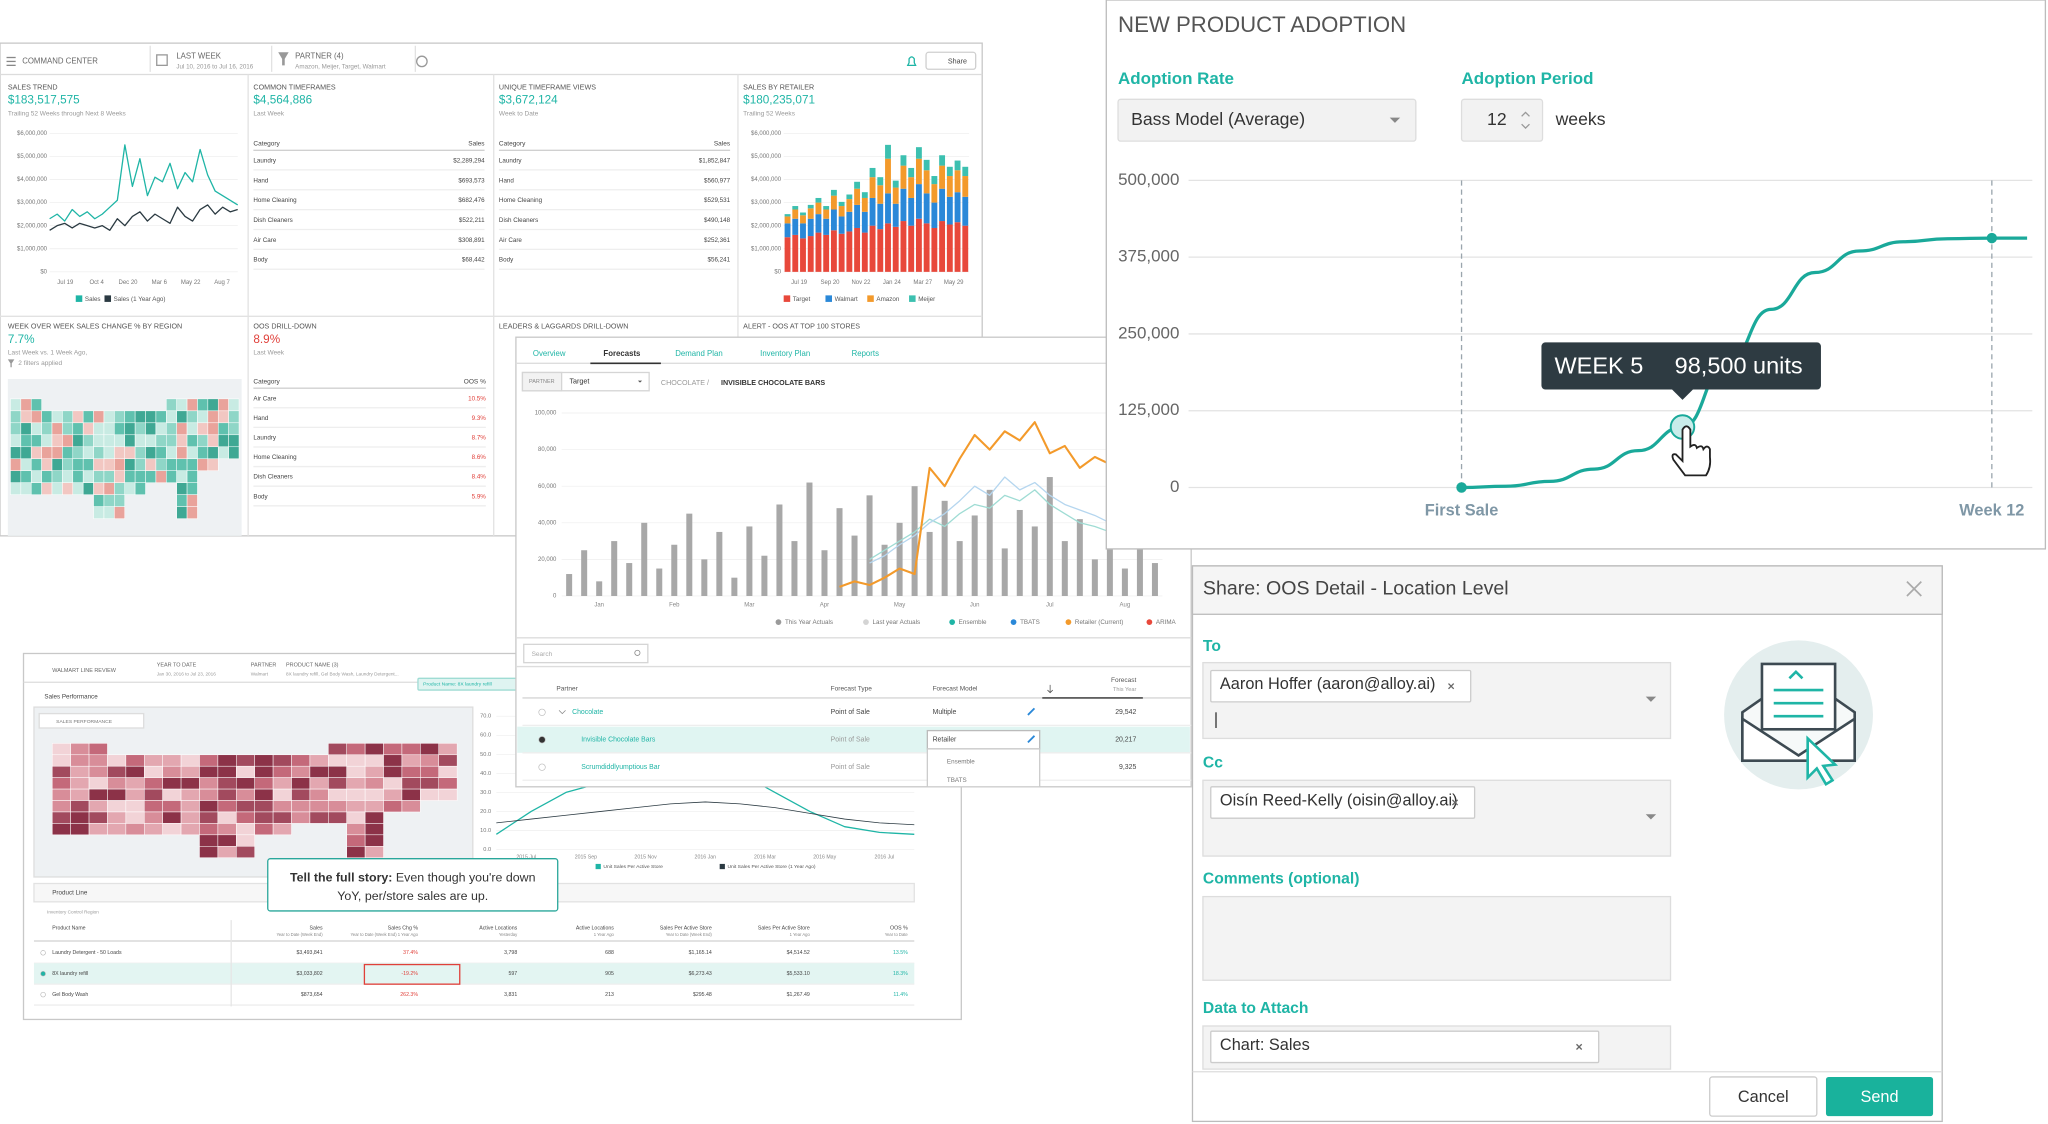 This screenshot has width=2048, height=1124. Describe the element at coordinates (260, 260) in the screenshot. I see `row-label: Body` at that location.